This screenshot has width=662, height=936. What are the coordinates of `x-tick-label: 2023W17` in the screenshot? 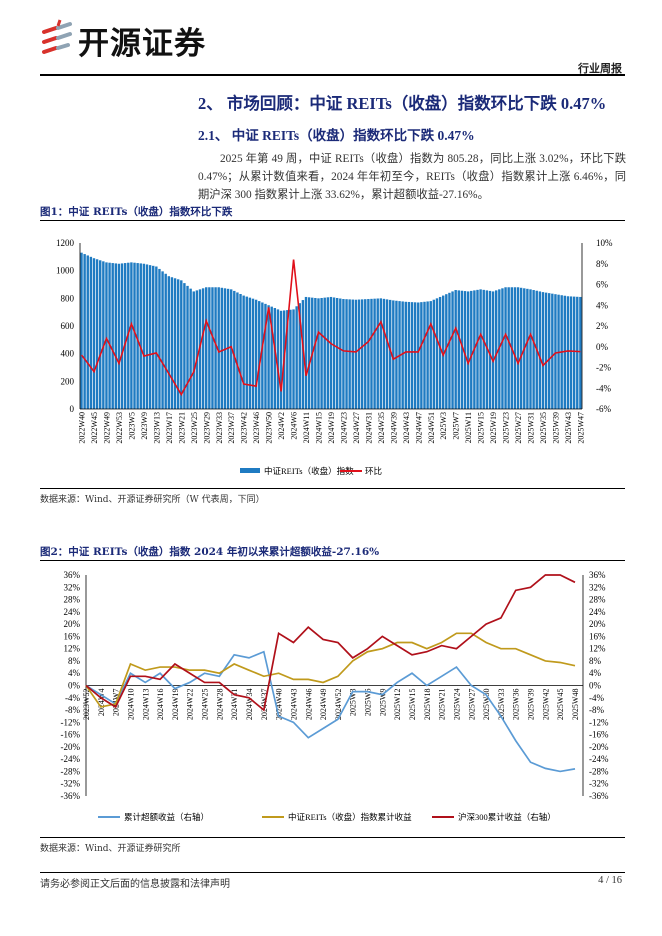 It's located at (169, 428).